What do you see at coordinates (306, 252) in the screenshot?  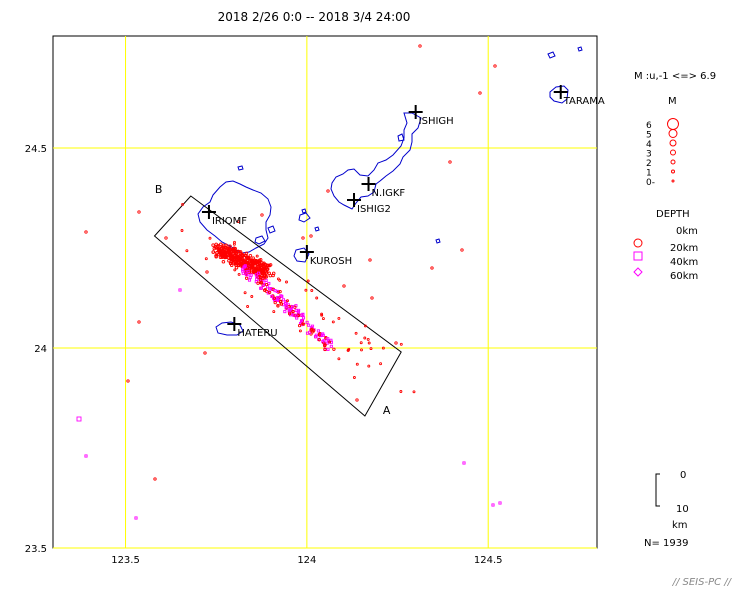 I see `station-cross-icon` at bounding box center [306, 252].